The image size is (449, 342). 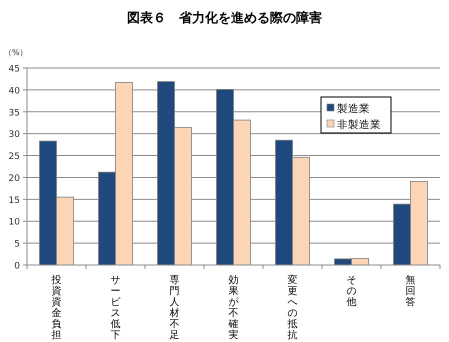 What do you see at coordinates (17, 245) in the screenshot?
I see `y-tick-label: 5` at bounding box center [17, 245].